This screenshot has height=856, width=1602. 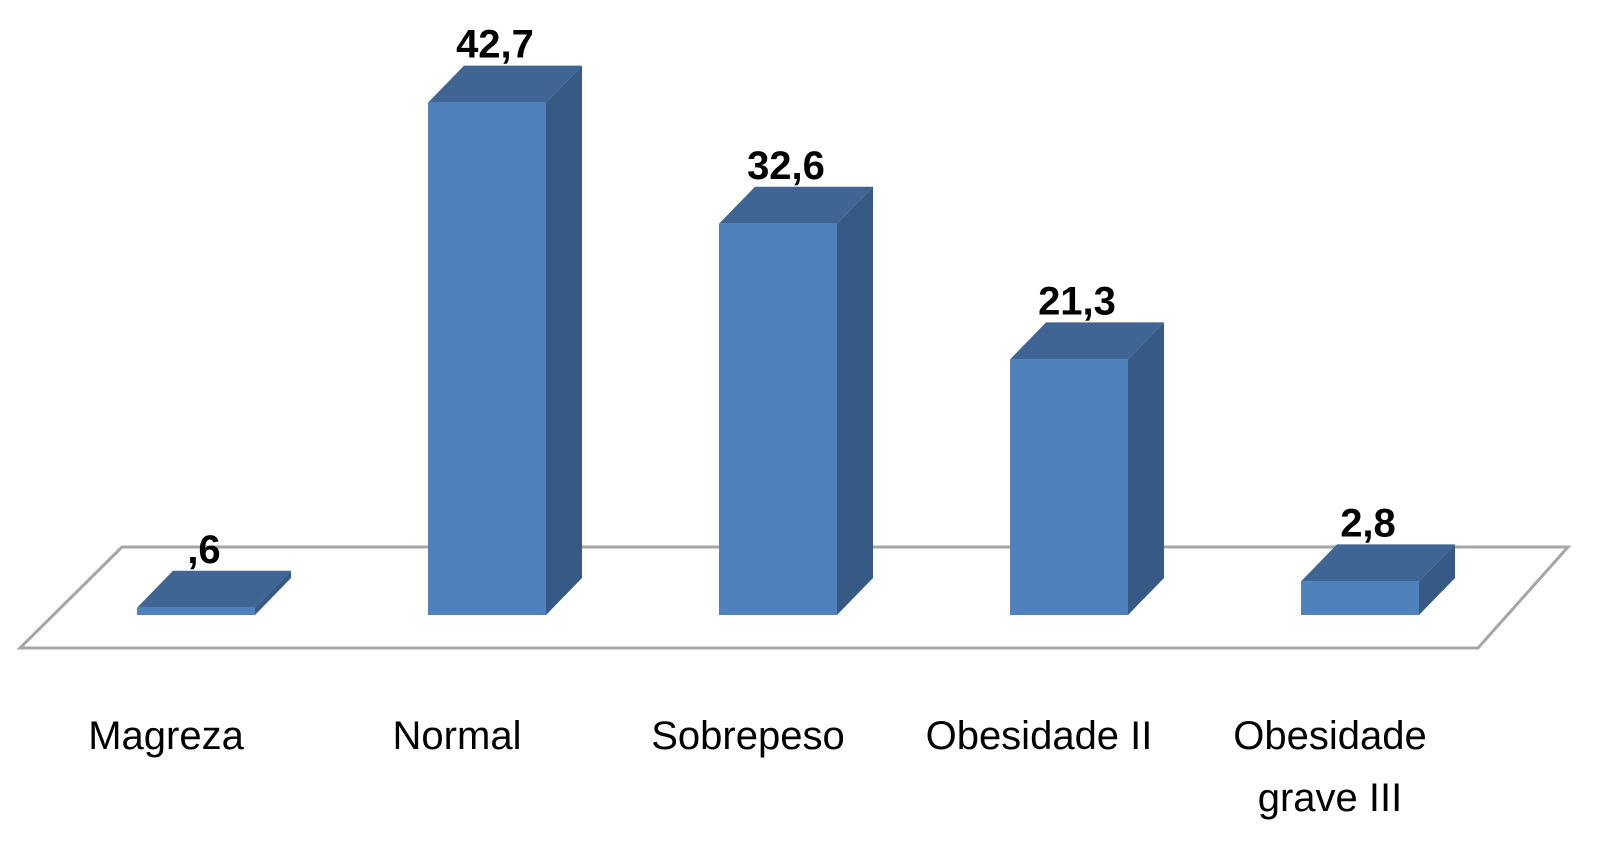 What do you see at coordinates (1077, 301) in the screenshot?
I see `value-label: 21,3` at bounding box center [1077, 301].